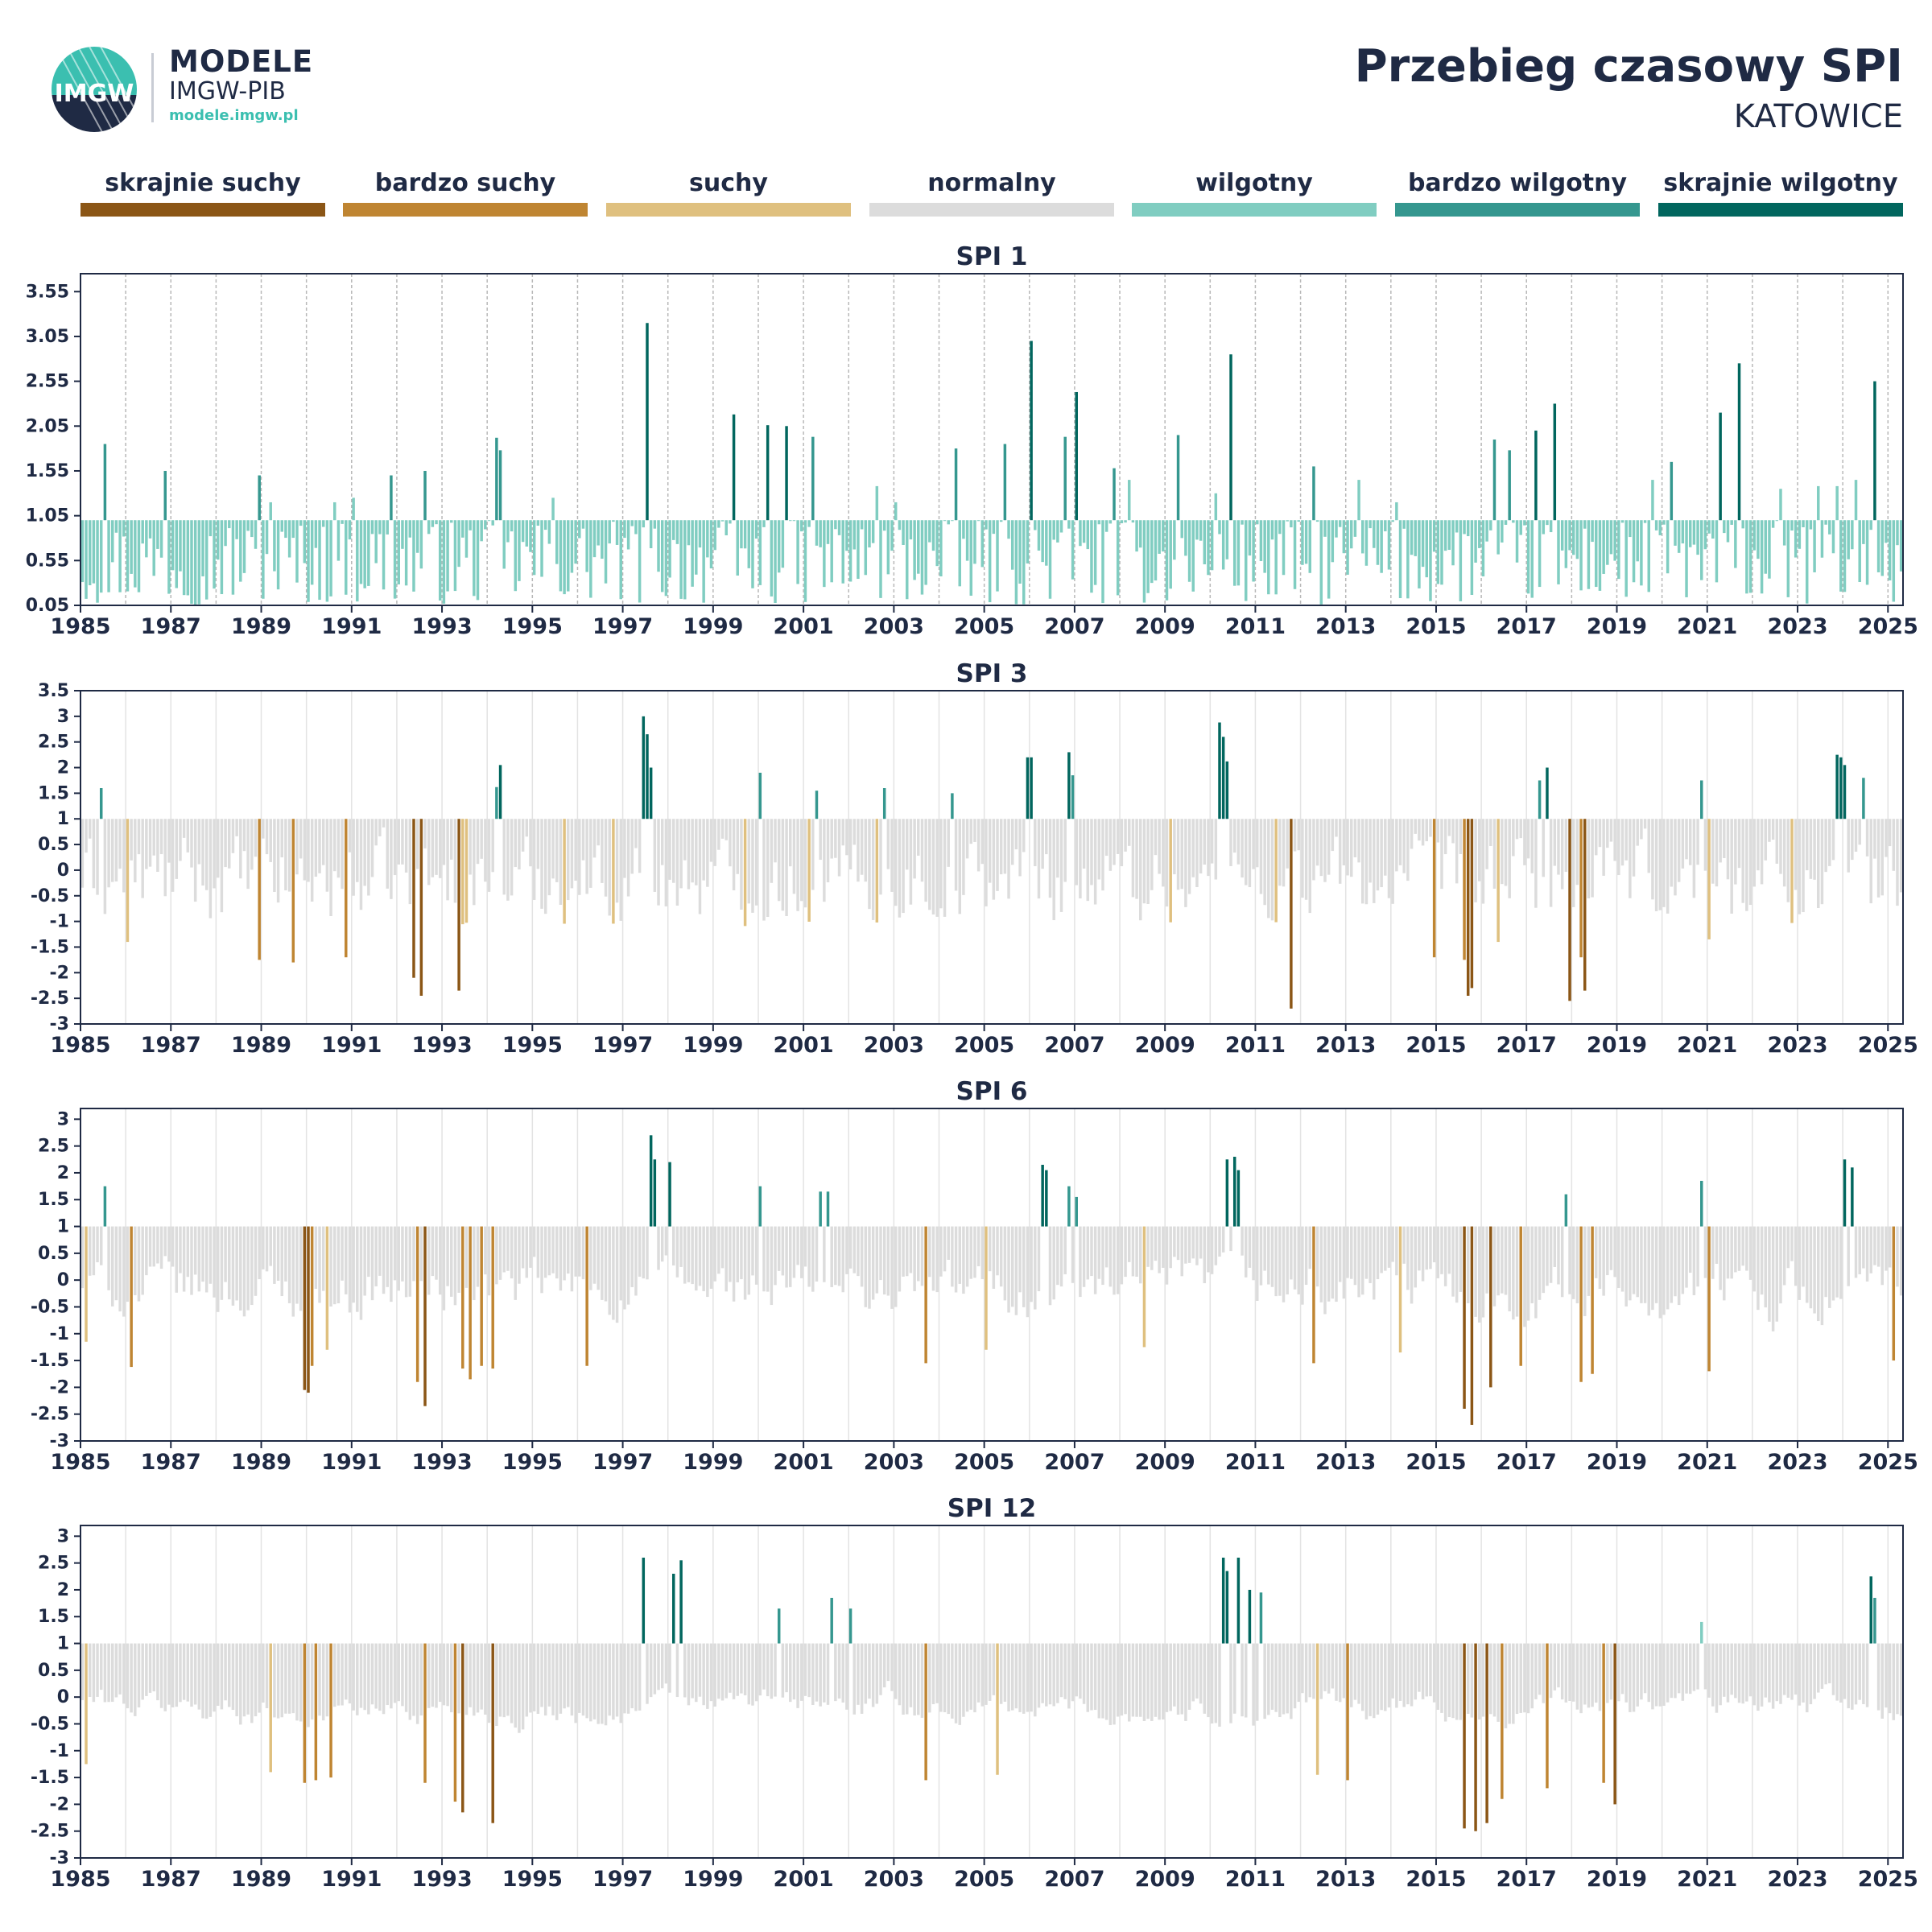 The image size is (1932, 1932). I want to click on y-tick-label: 3.55, so click(47, 292).